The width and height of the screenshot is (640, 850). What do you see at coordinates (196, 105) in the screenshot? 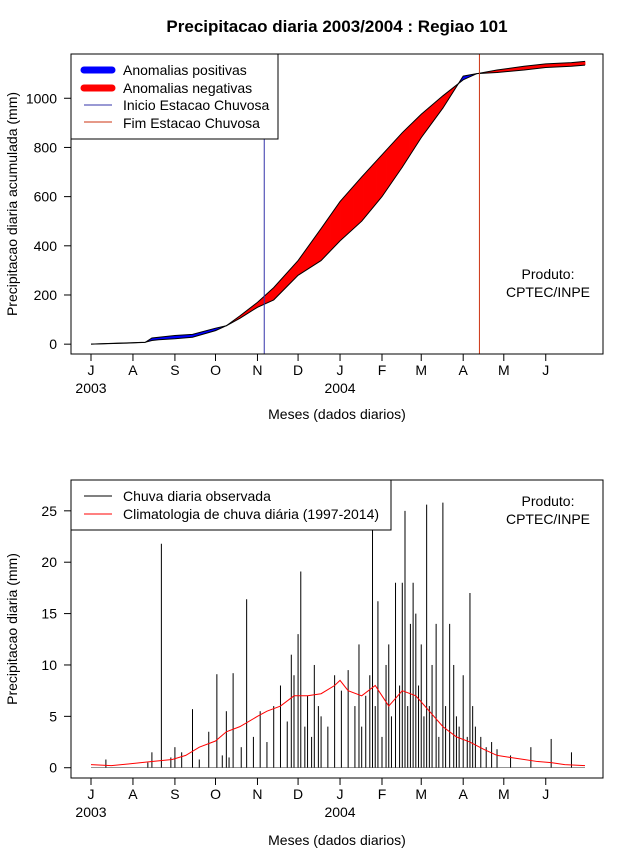
I see `legend-label-start: Inicio Estacao Chuvosa` at bounding box center [196, 105].